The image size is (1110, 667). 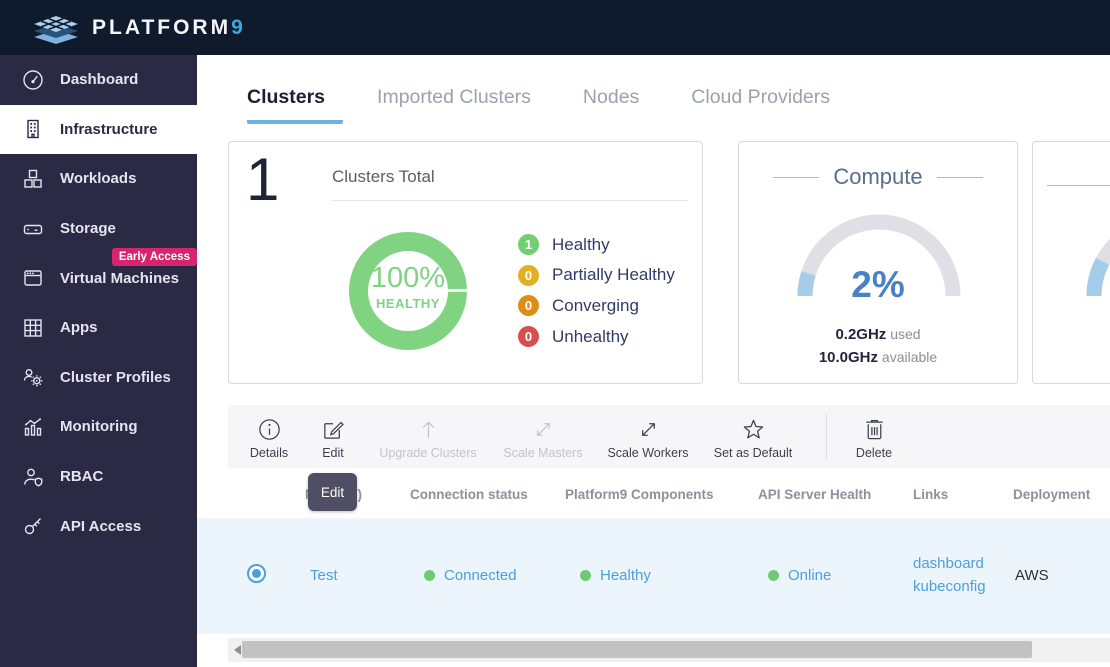 What do you see at coordinates (543, 438) in the screenshot?
I see `scale-masters-button: Scale Masters` at bounding box center [543, 438].